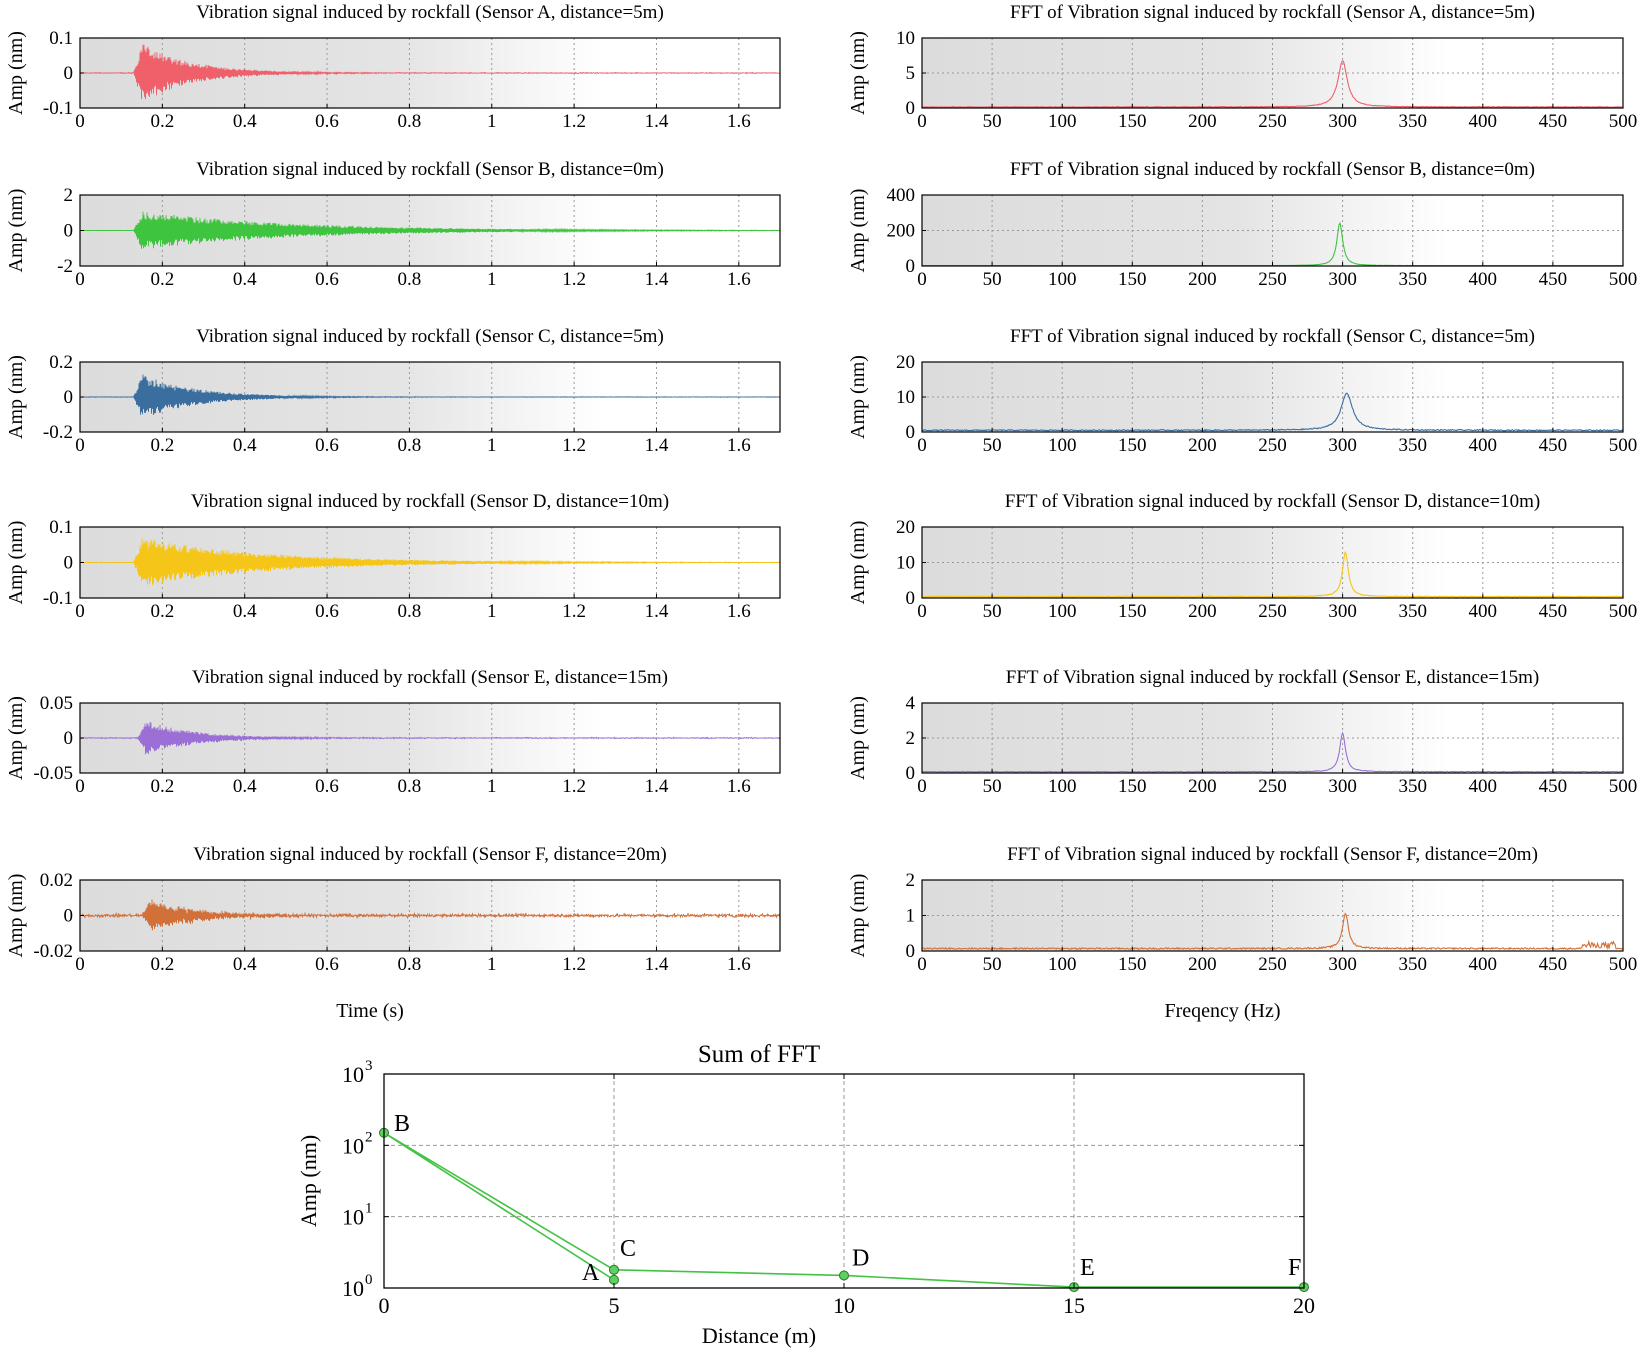 Image resolution: width=1642 pixels, height=1365 pixels. Describe the element at coordinates (905, 527) in the screenshot. I see `y-tick-label: 20` at that location.